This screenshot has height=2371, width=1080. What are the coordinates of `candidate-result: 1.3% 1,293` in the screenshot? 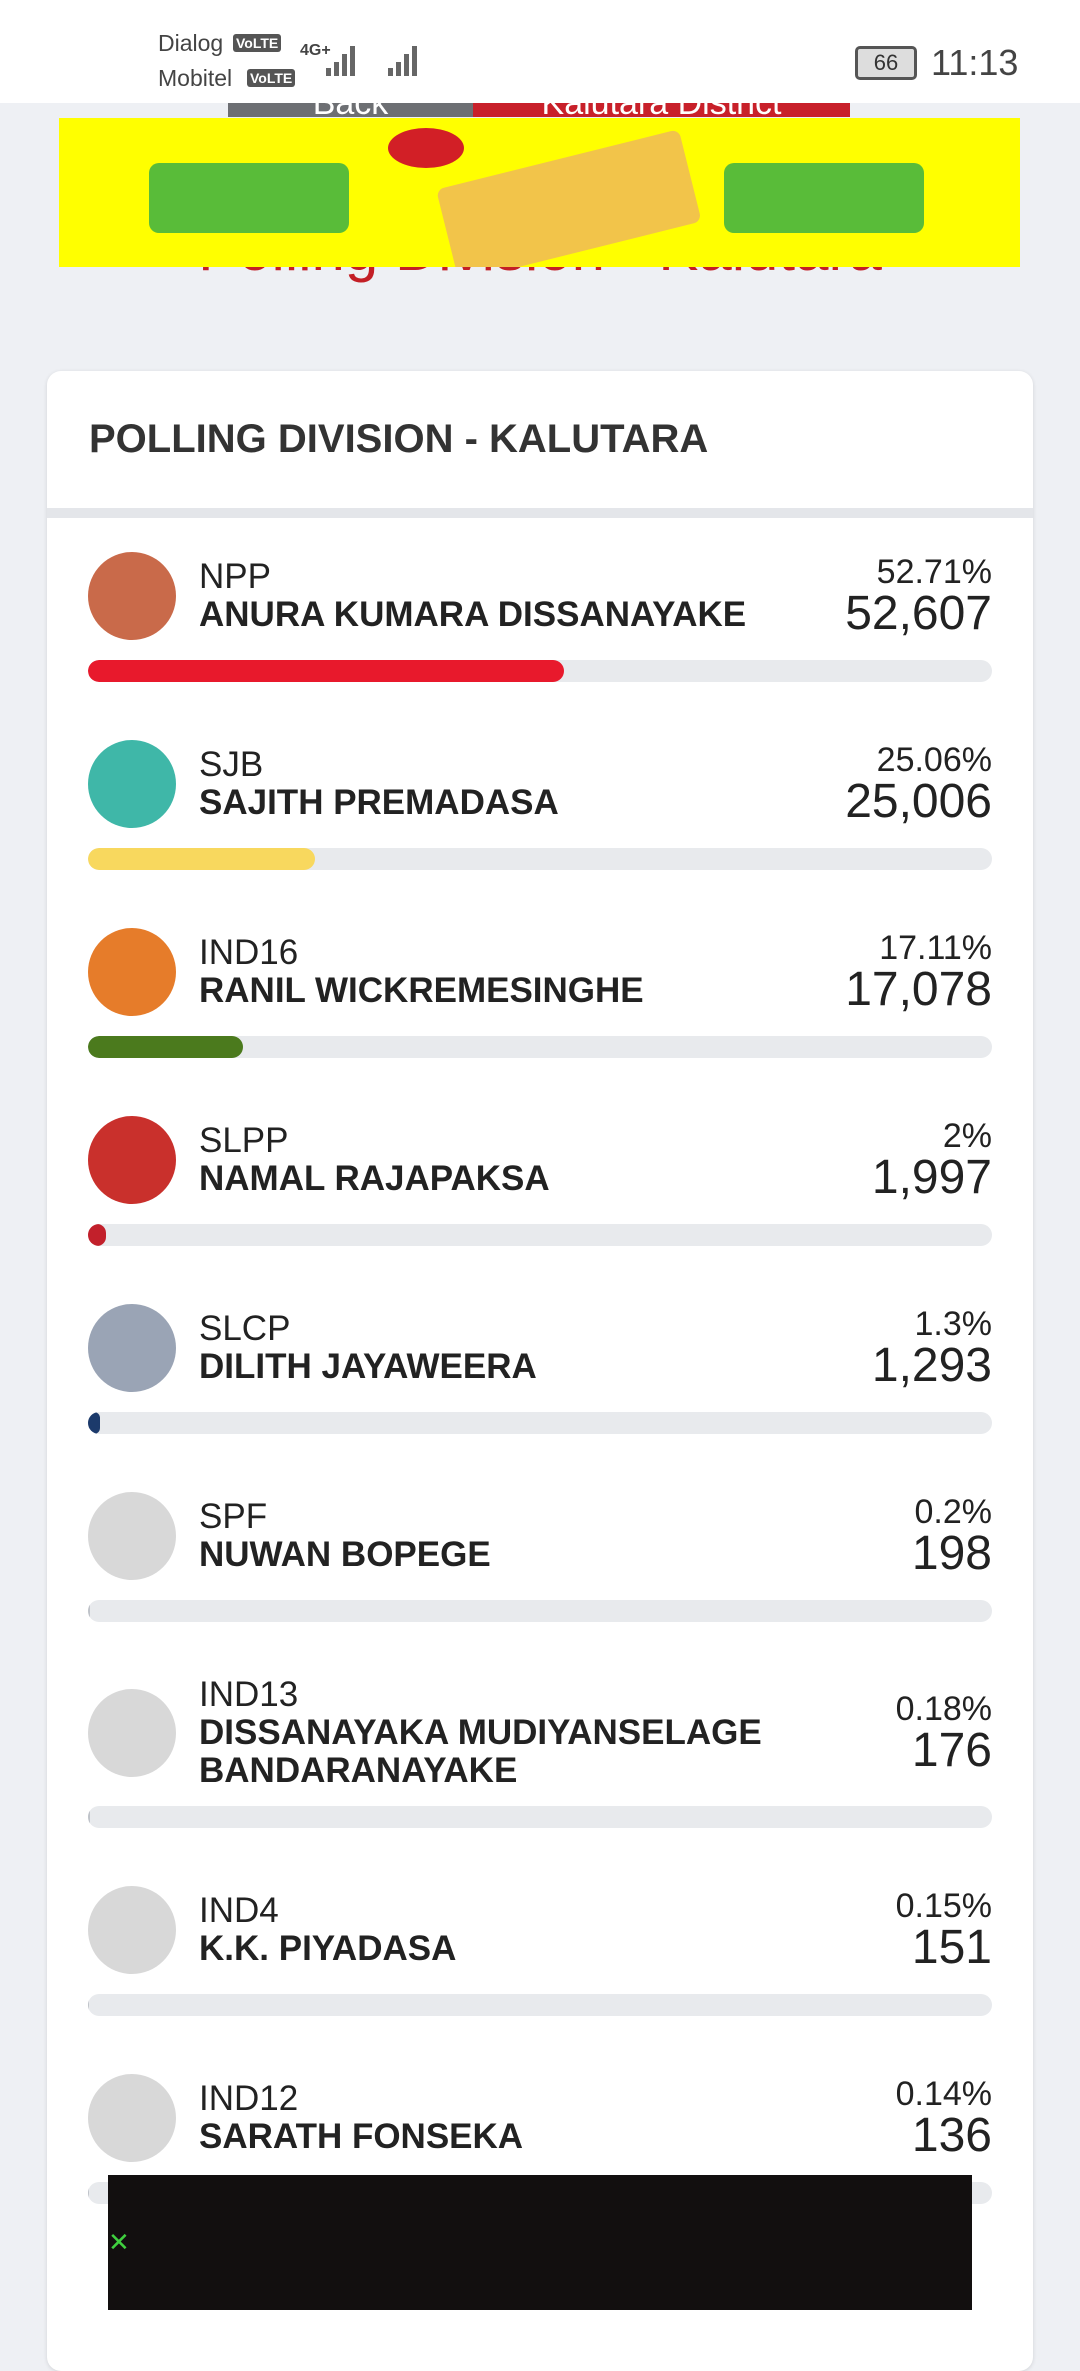 It's located at (922, 1348).